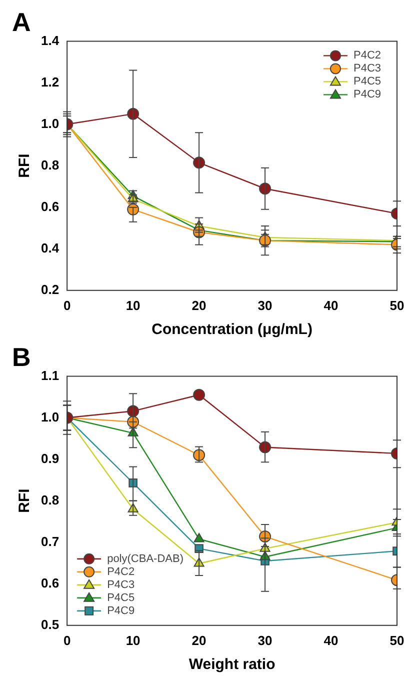 This screenshot has height=687, width=419. I want to click on chart-title: A, so click(21, 21).